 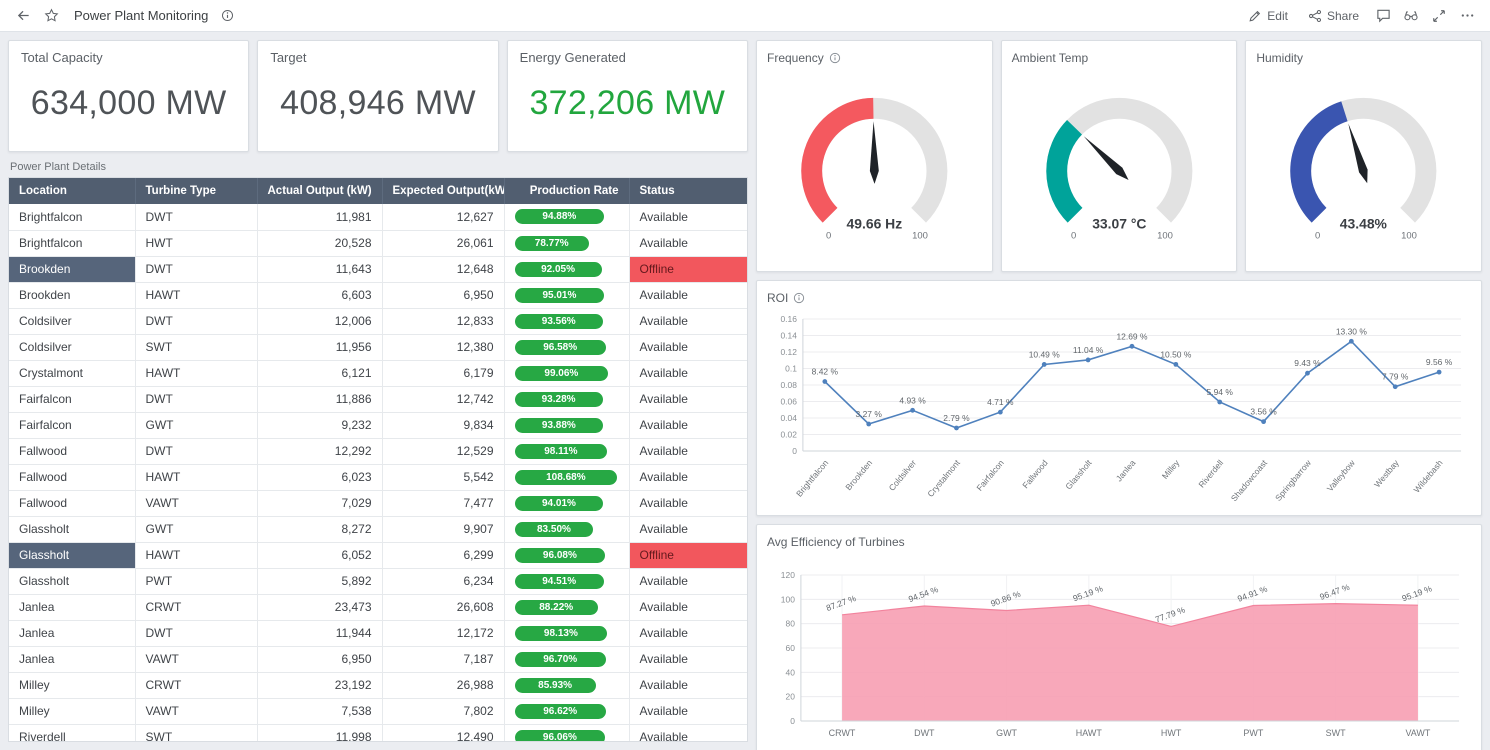 I want to click on gauge-dial: 33.07 °C 0 100, so click(x=1119, y=170).